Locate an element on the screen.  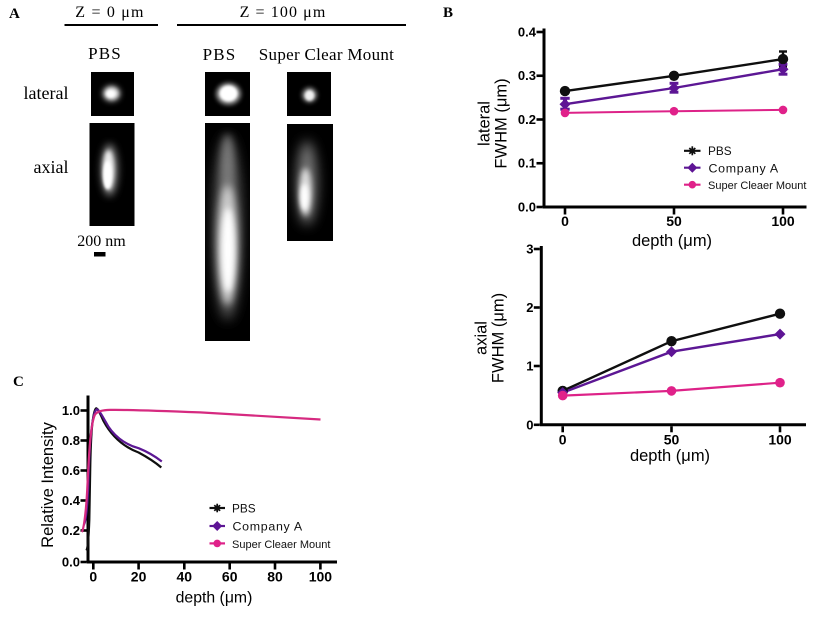
svg-text: Super Clear Mount is located at coordinates (326, 54).